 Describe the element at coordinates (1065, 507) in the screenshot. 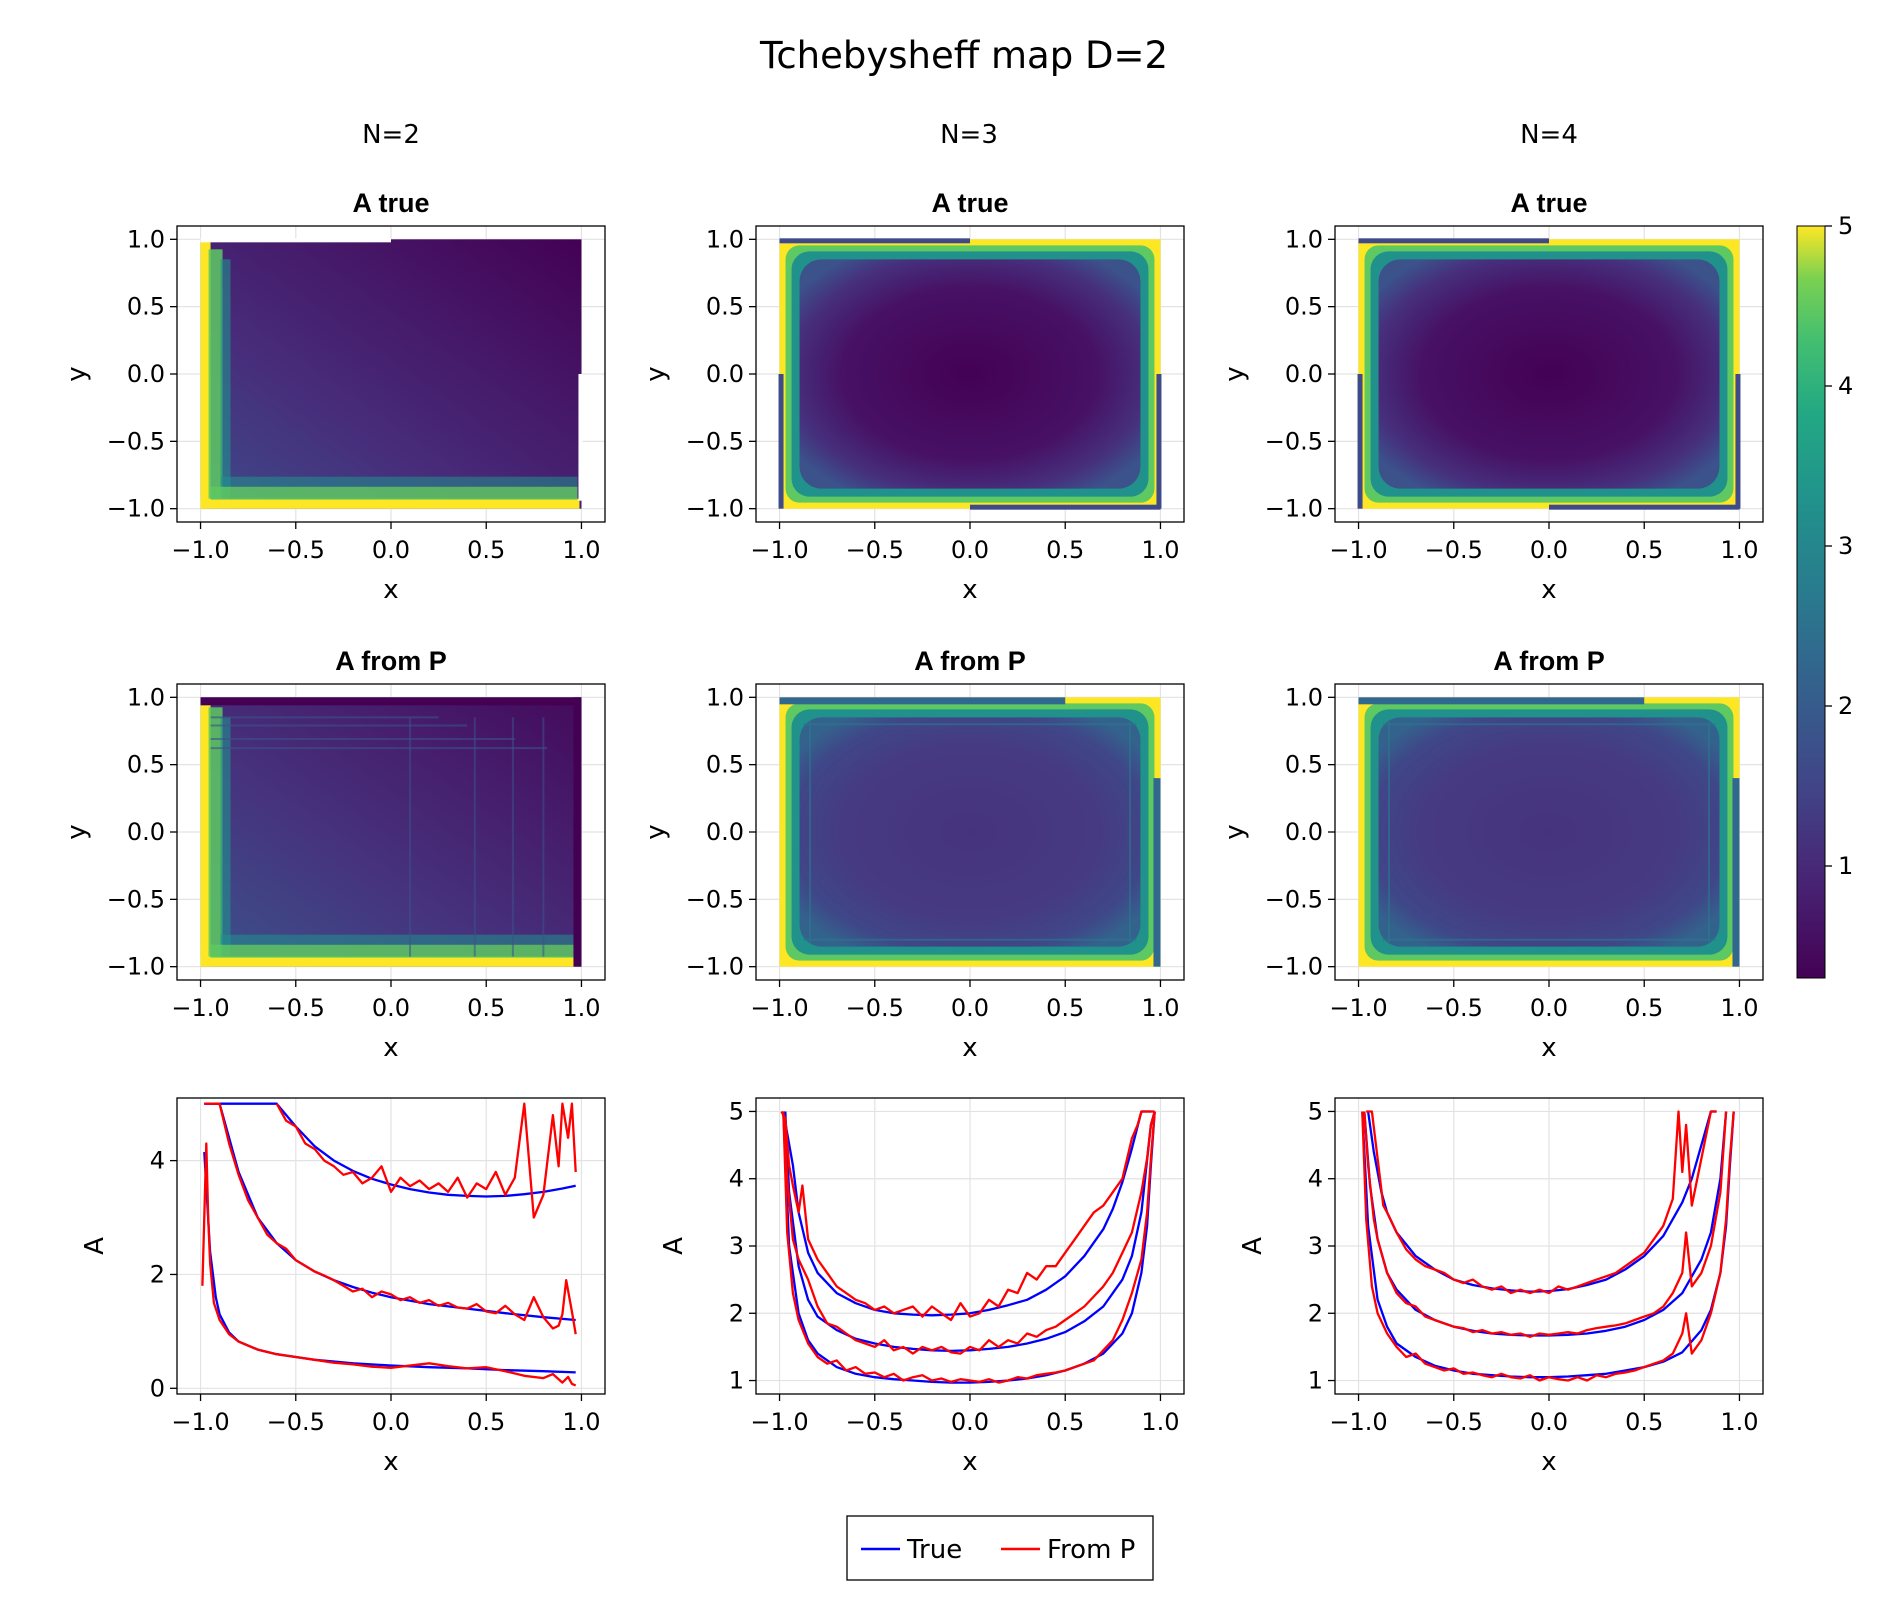

I see `heatmap-notch-bottom` at that location.